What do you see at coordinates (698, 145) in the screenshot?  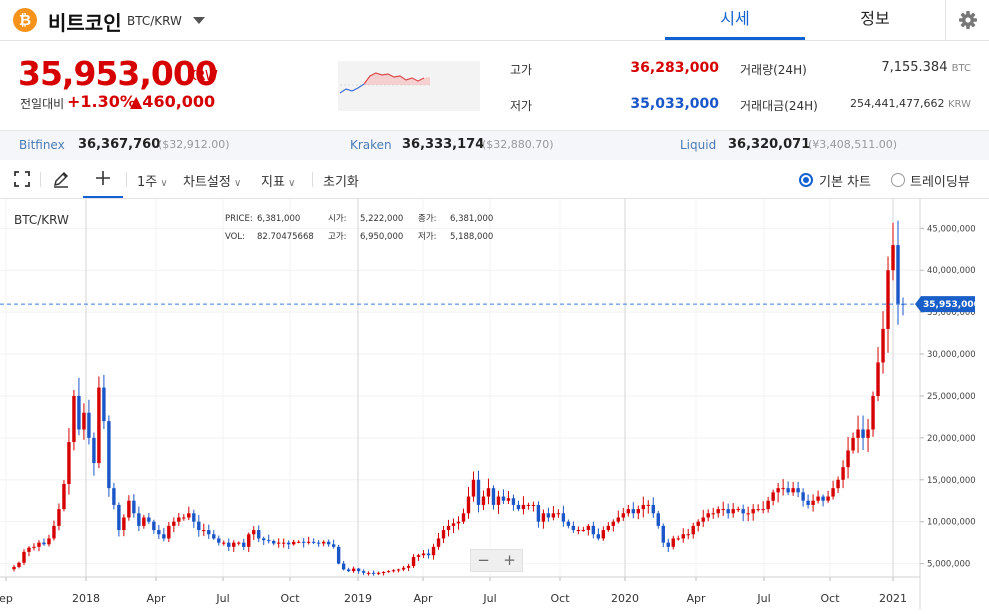 I see `exchange-name-liquid: Liquid` at bounding box center [698, 145].